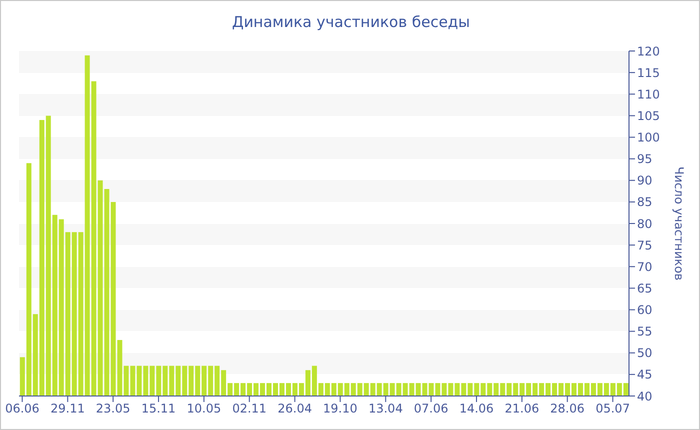  What do you see at coordinates (204, 409) in the screenshot?
I see `x-tick-label: 10.05` at bounding box center [204, 409].